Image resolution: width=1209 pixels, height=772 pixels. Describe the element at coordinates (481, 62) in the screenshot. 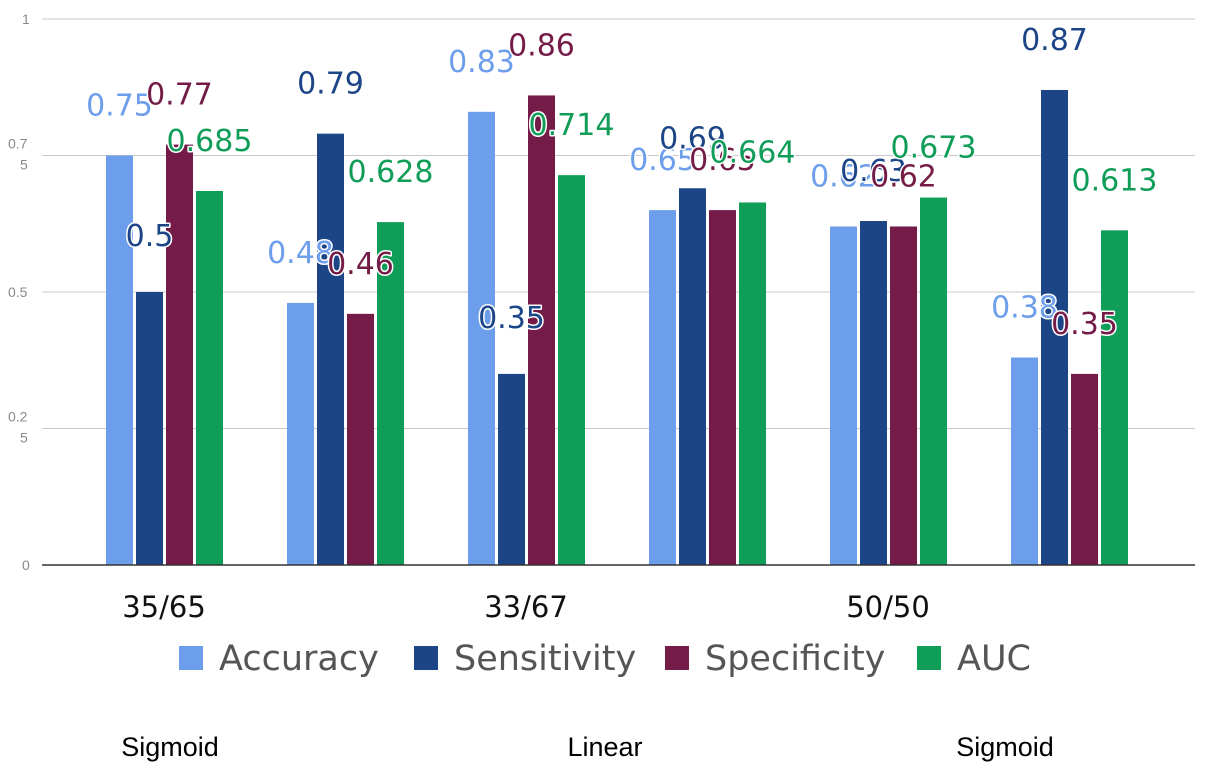

I see `data-label-accuracy: 0.83` at that location.